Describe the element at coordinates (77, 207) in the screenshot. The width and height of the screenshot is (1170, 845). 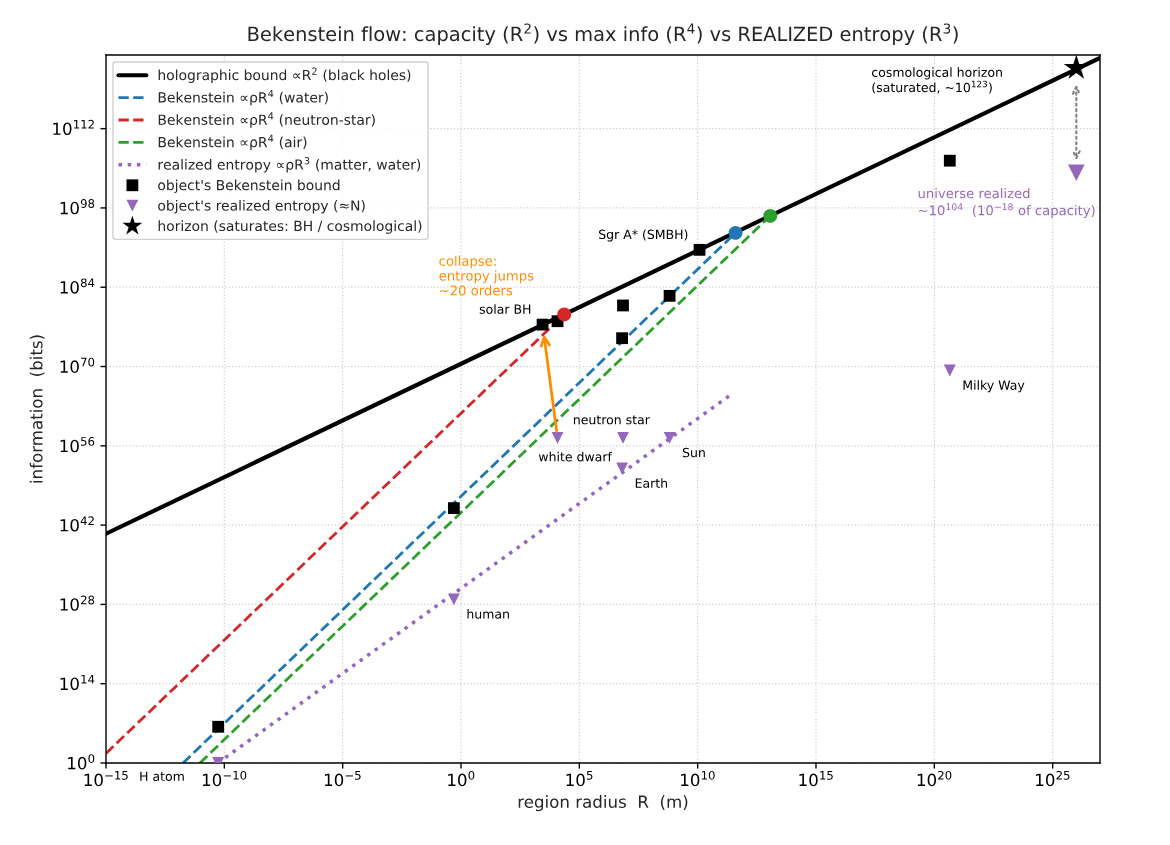
I see `y-tick-label: 10$^{98}$` at that location.